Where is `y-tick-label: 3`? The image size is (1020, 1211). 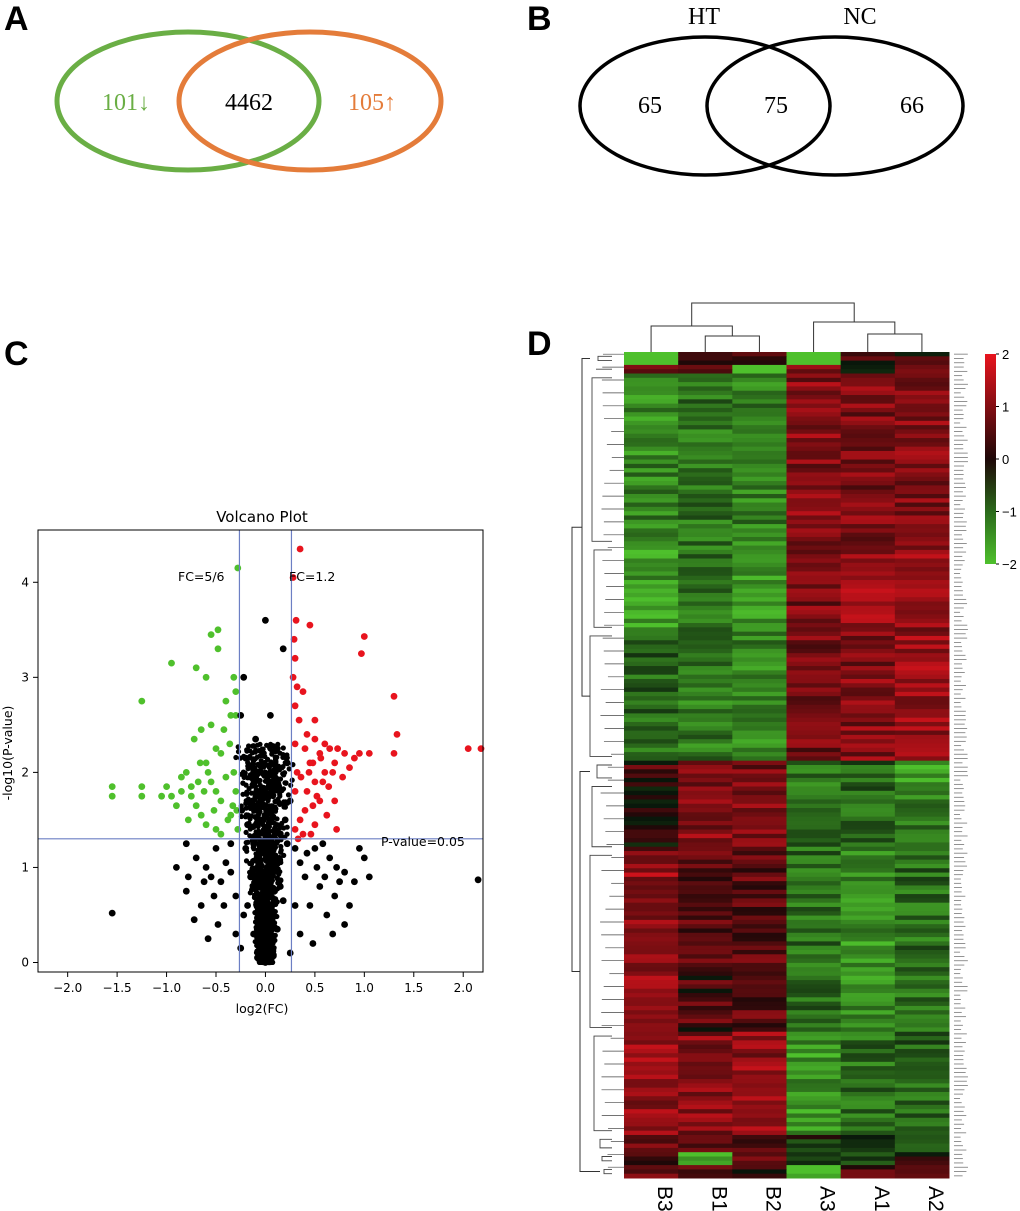 y-tick-label: 3 is located at coordinates (25, 677).